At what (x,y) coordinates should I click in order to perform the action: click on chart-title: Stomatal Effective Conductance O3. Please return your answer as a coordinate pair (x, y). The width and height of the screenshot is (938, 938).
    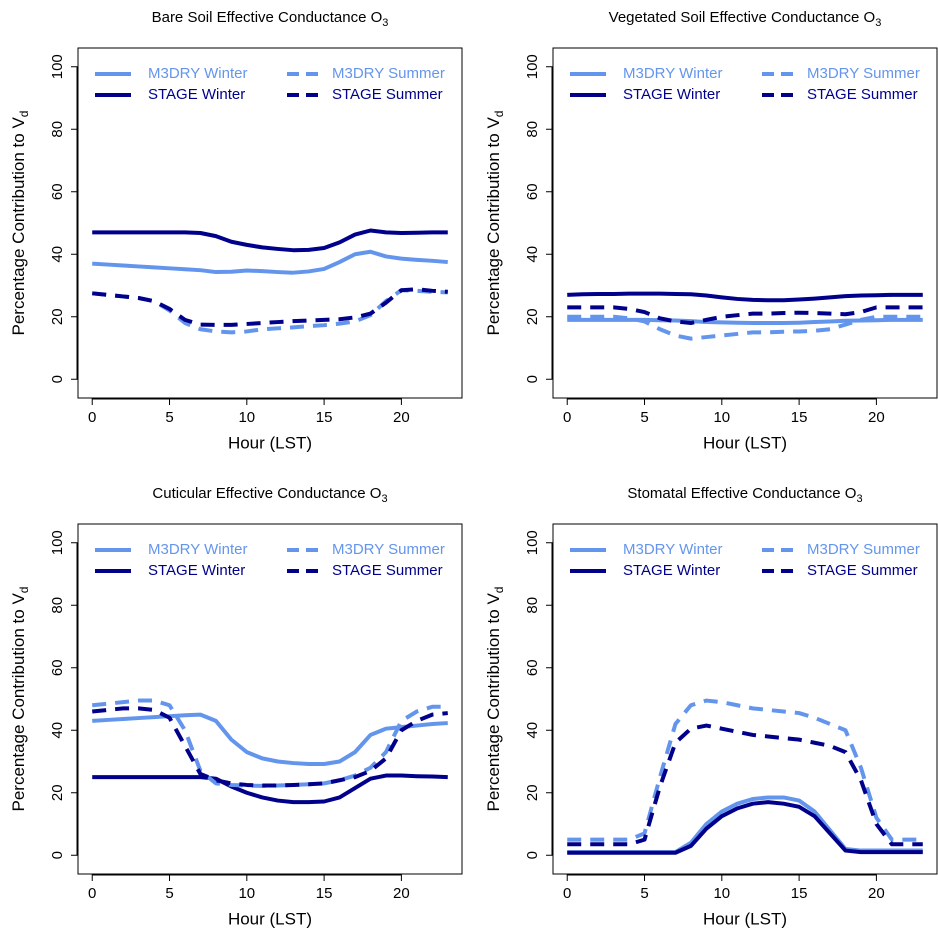
    Looking at the image, I should click on (744, 495).